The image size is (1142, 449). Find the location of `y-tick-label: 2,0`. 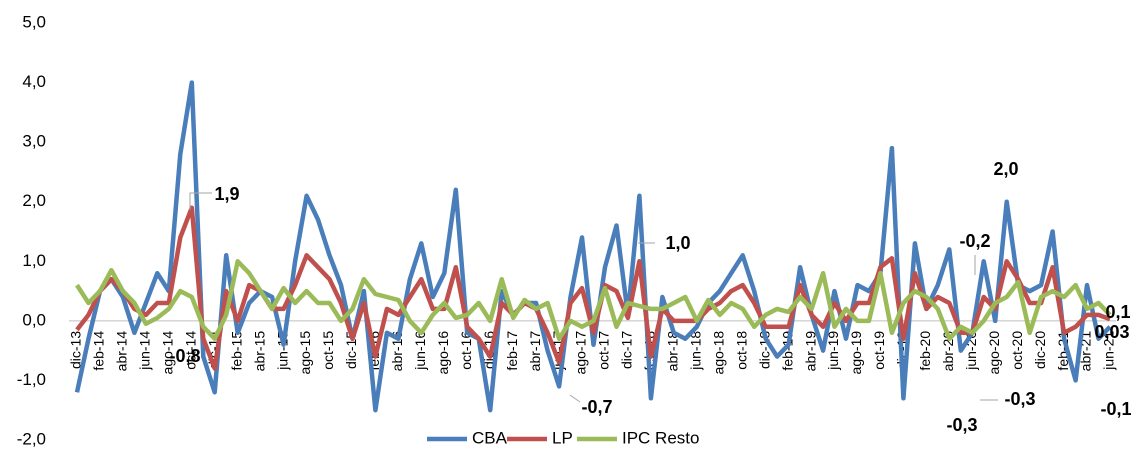

y-tick-label: 2,0 is located at coordinates (34, 200).